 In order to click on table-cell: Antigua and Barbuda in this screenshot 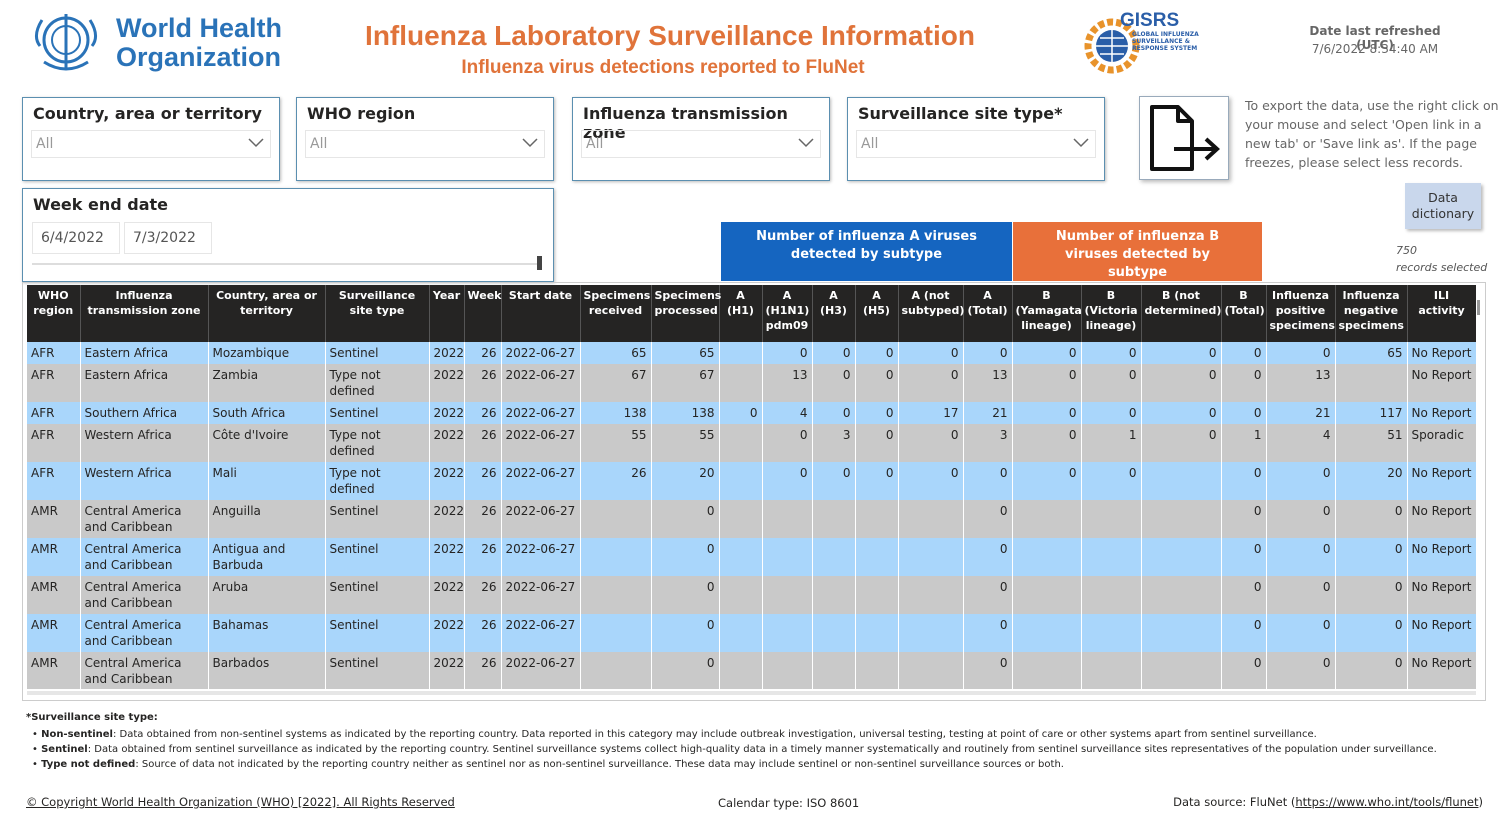, I will do `click(267, 557)`.